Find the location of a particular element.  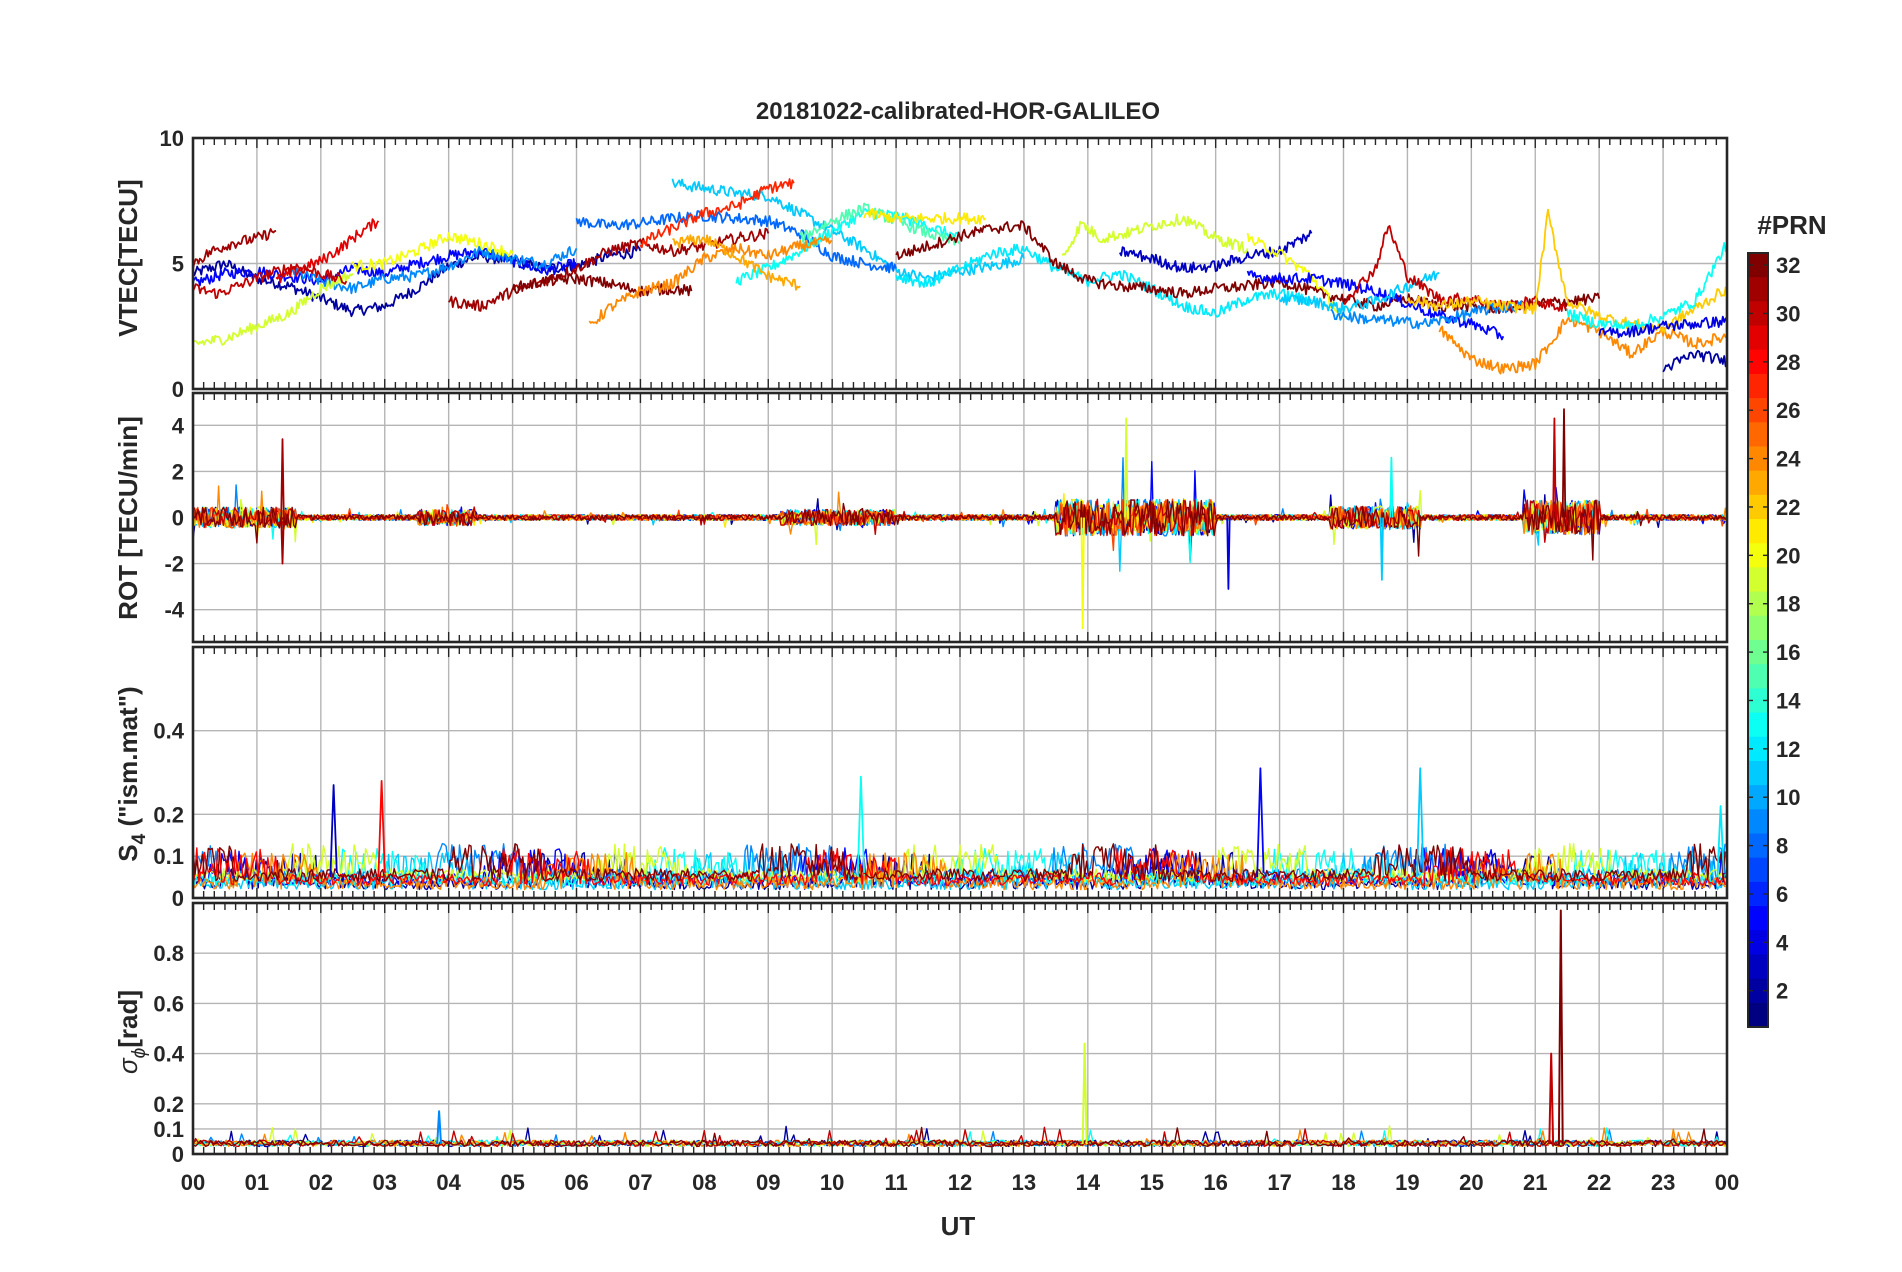

s4-ylabel-rest: ("ism.mat") is located at coordinates (128, 759).